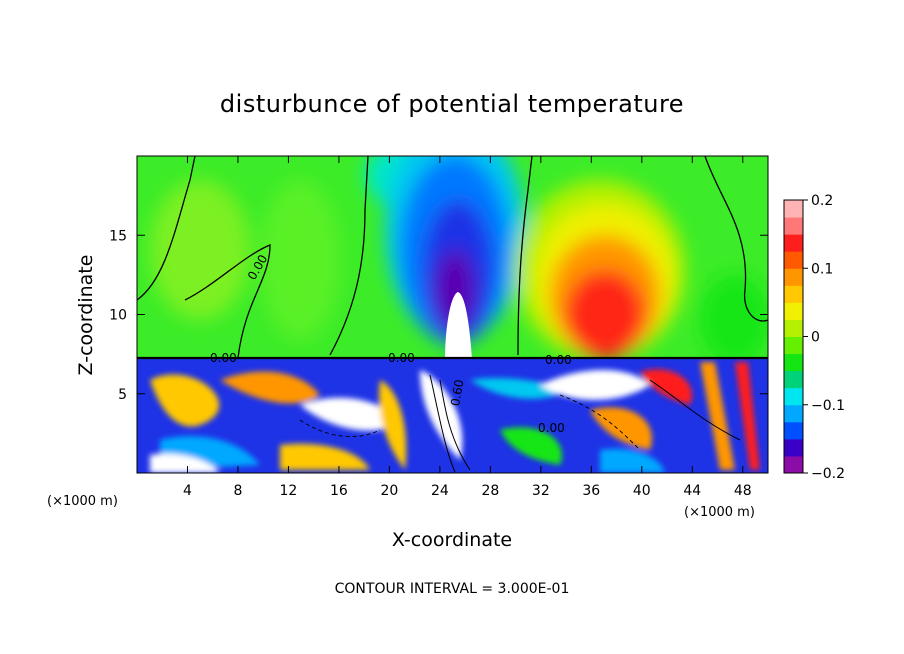 The height and width of the screenshot is (654, 904). I want to click on lower-field: 0.60 0.00, so click(452, 415).